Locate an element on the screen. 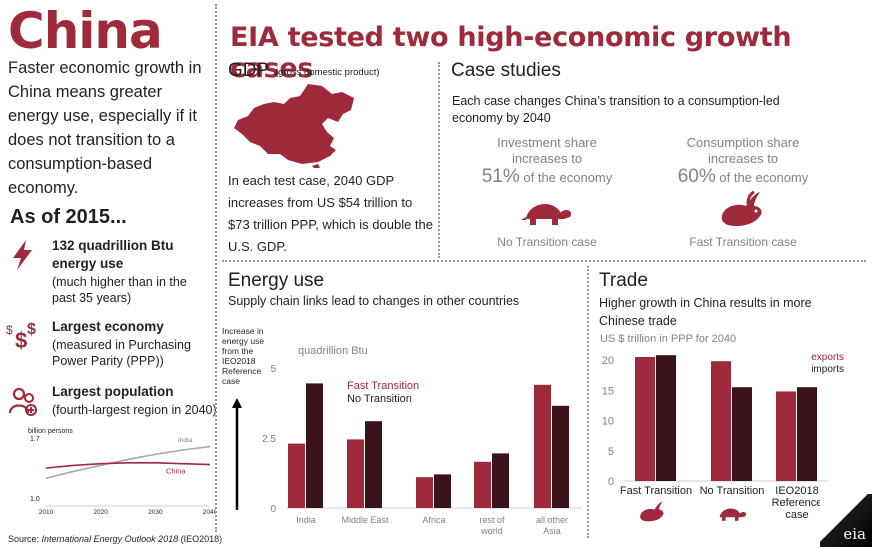 Image resolution: width=872 pixels, height=547 pixels. arrow-up-icon is located at coordinates (237, 454).